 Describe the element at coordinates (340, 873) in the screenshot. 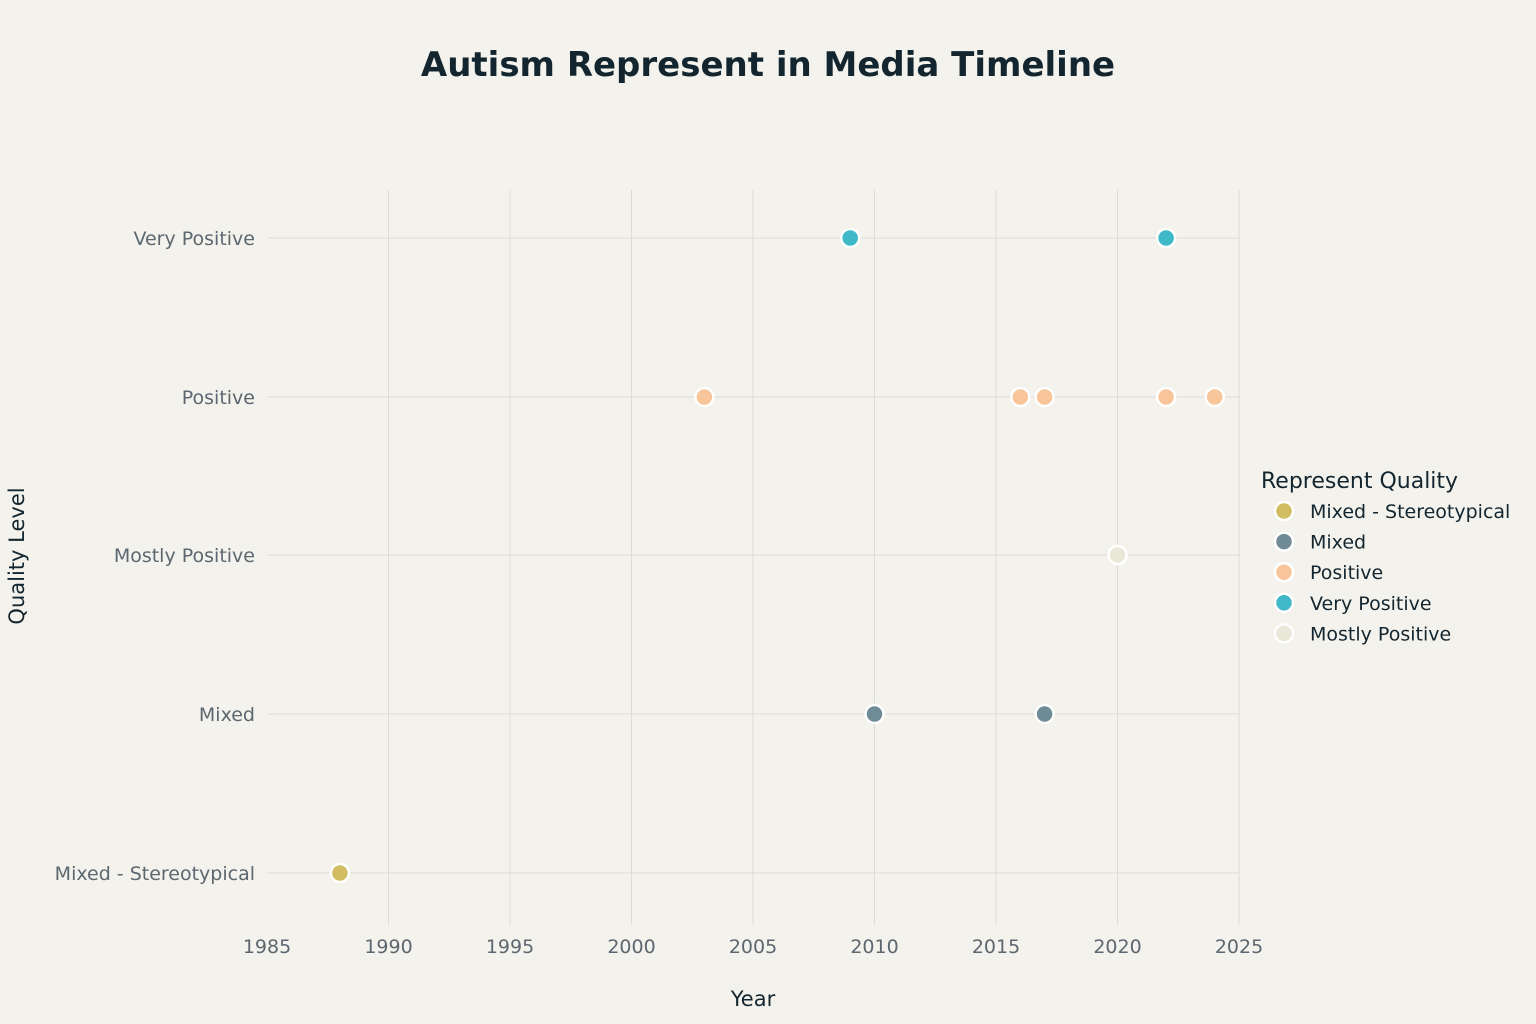

I see `point-mixed-stereotypical-1988` at that location.